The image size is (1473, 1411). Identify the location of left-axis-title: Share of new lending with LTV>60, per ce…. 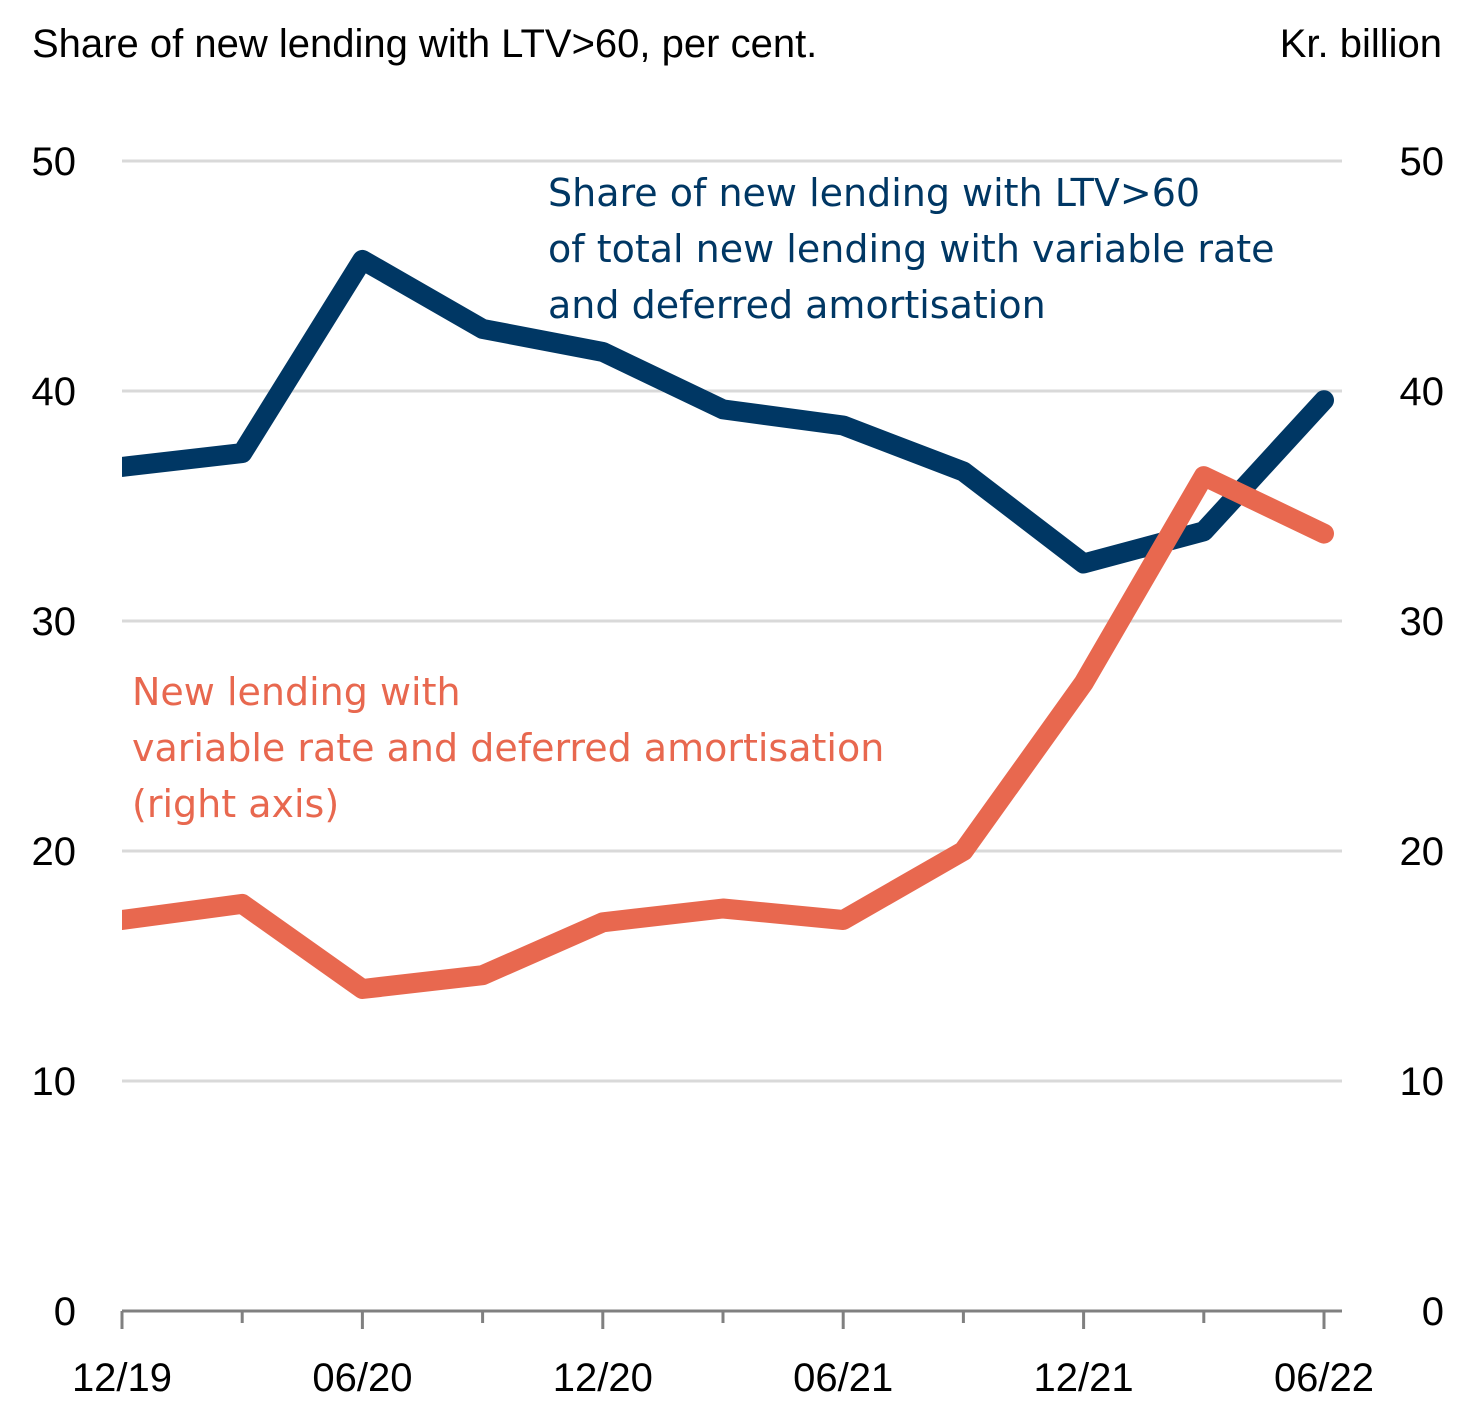
(424, 44).